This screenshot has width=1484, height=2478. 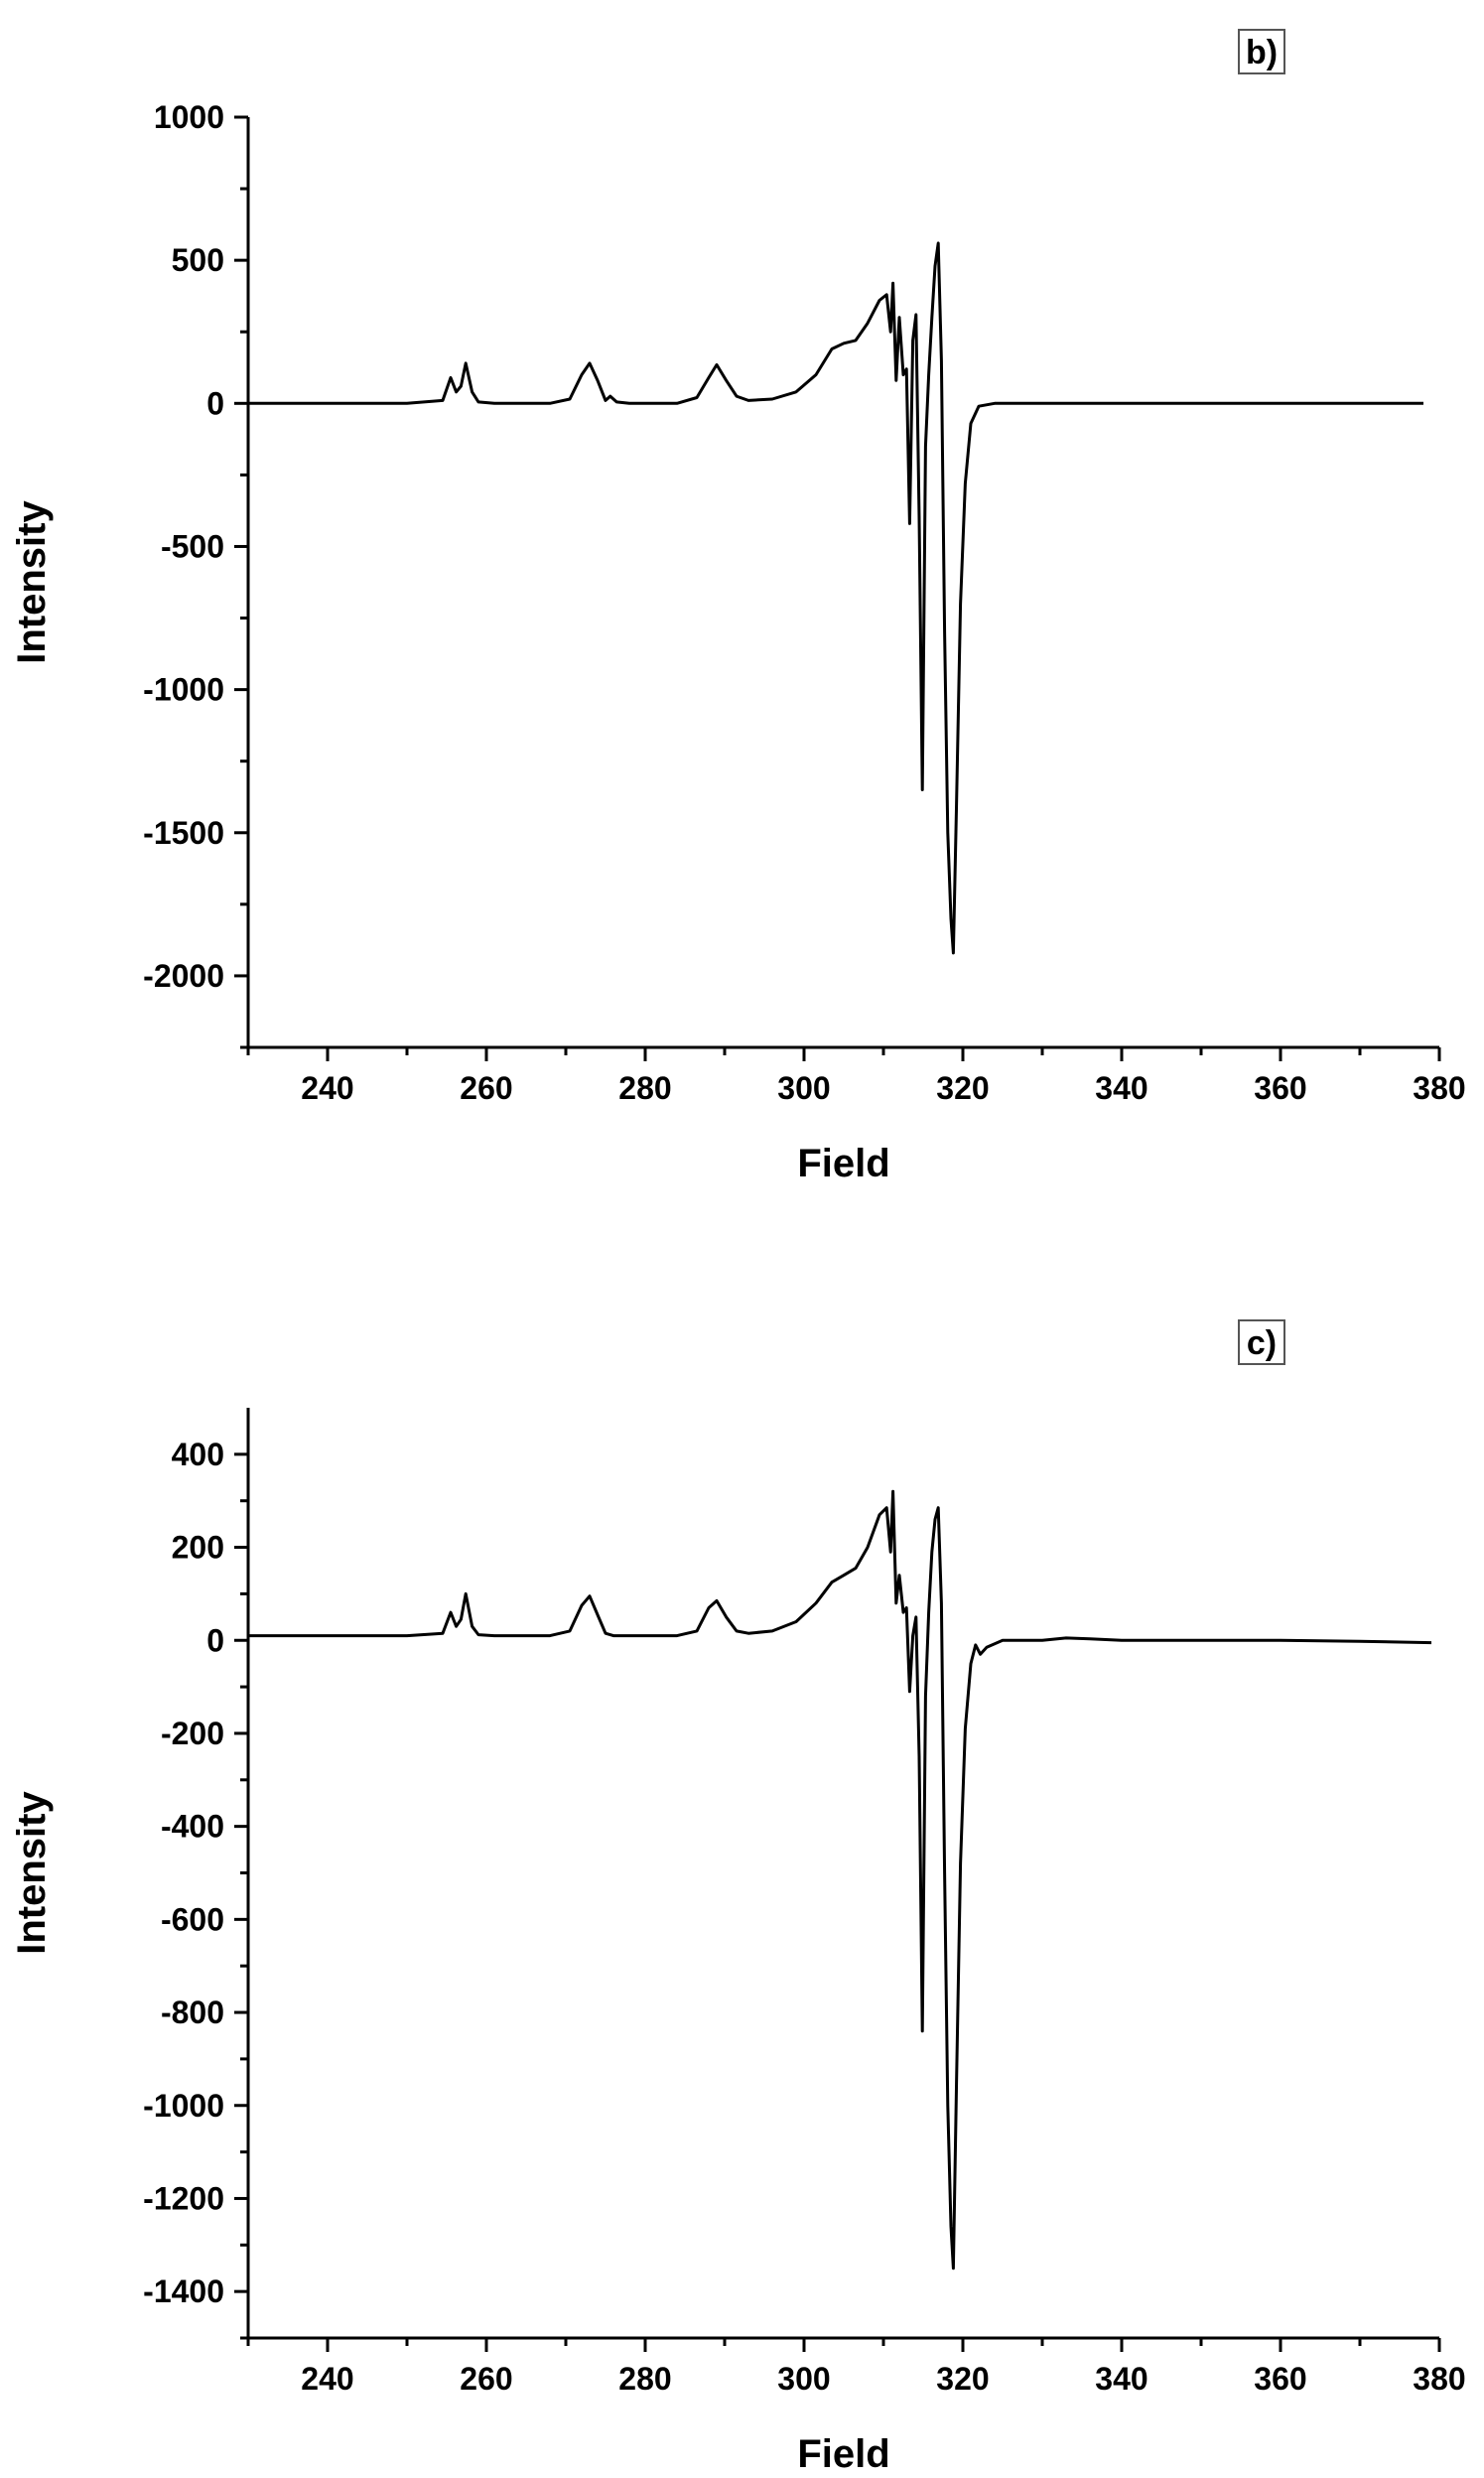 I want to click on panel-label: b), so click(x=1262, y=52).